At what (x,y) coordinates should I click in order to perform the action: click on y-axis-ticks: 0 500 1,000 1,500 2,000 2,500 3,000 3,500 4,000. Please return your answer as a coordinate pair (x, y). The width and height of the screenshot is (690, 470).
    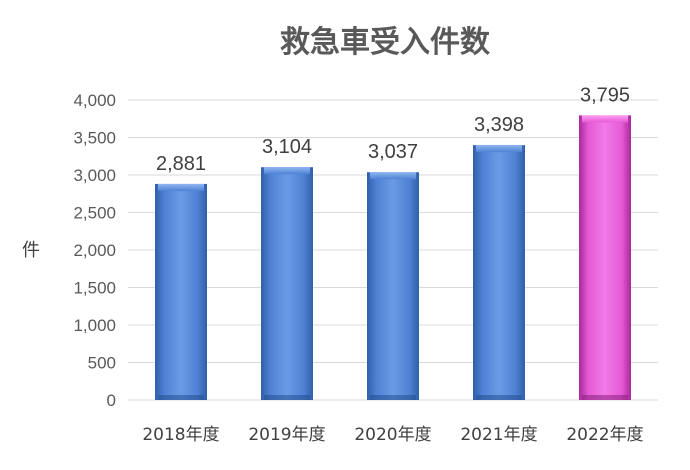
    Looking at the image, I should click on (94, 250).